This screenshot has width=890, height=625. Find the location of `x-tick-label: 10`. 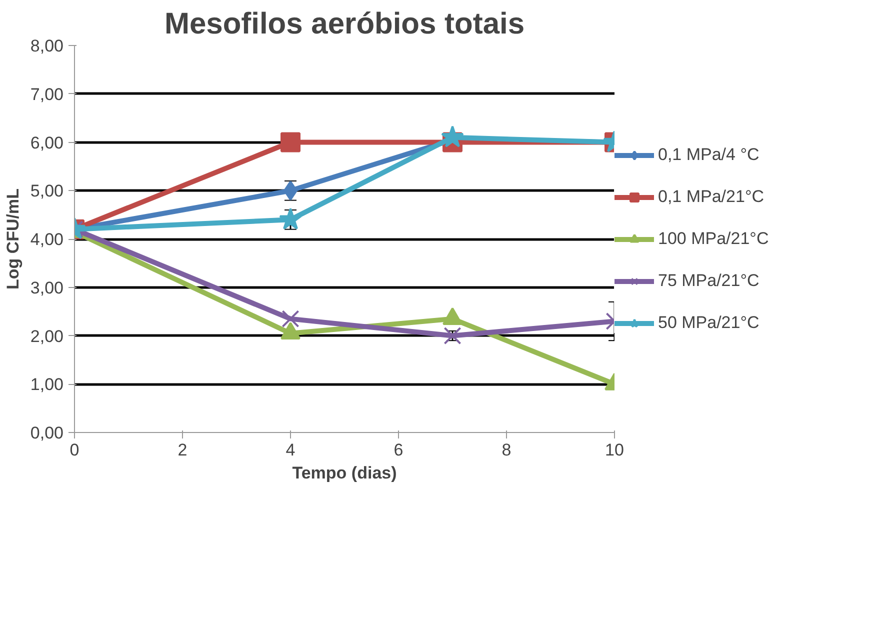

x-tick-label: 10 is located at coordinates (614, 450).